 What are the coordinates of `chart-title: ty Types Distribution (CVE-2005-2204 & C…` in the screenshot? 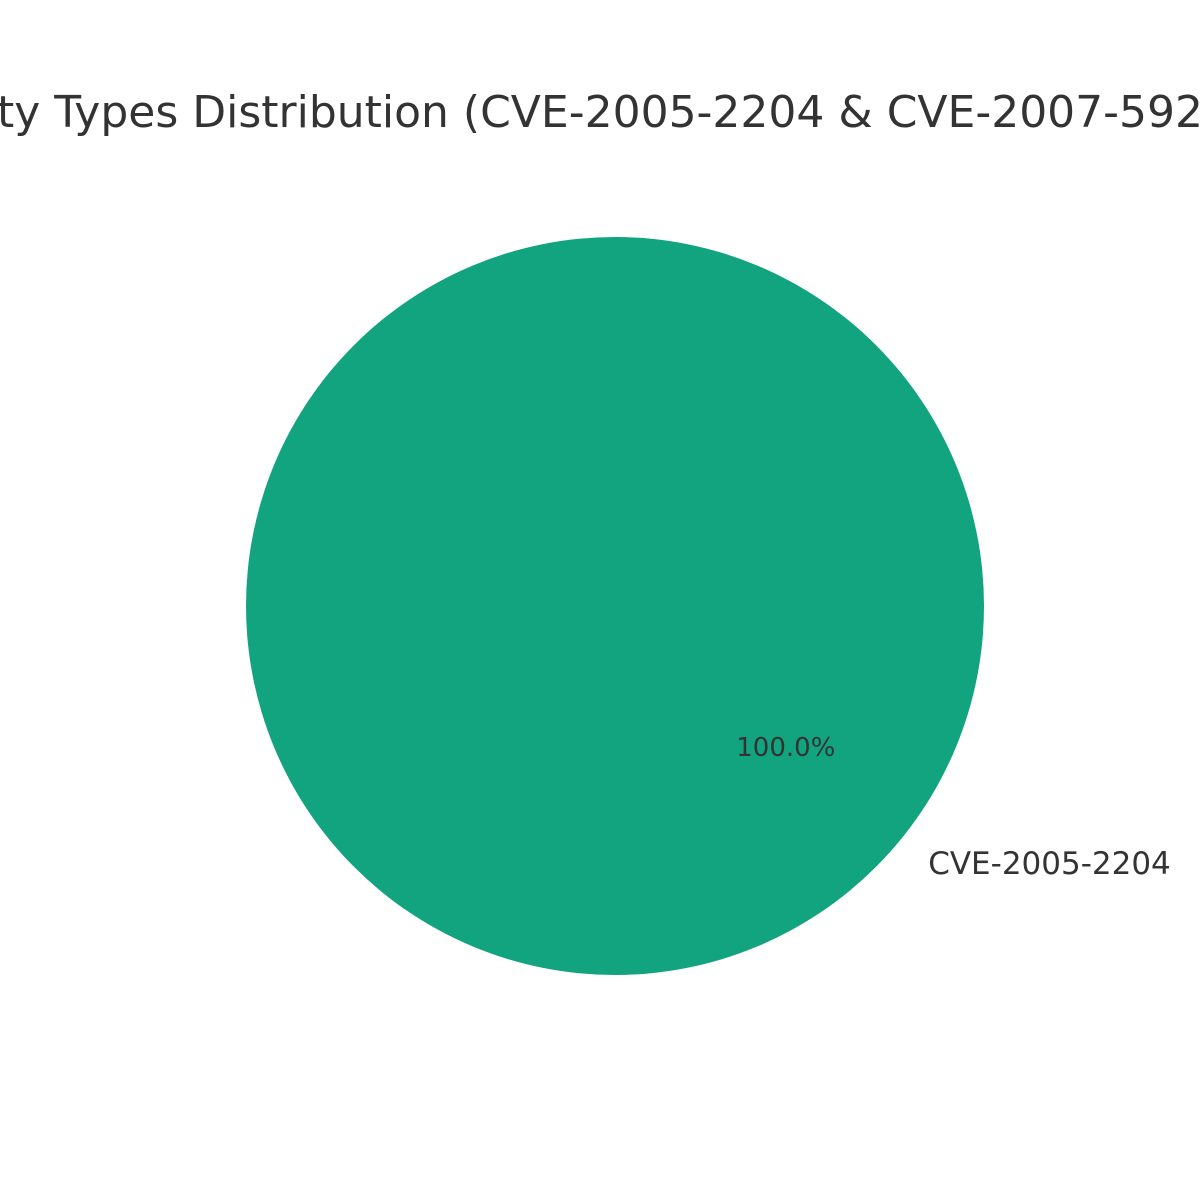 It's located at (600, 112).